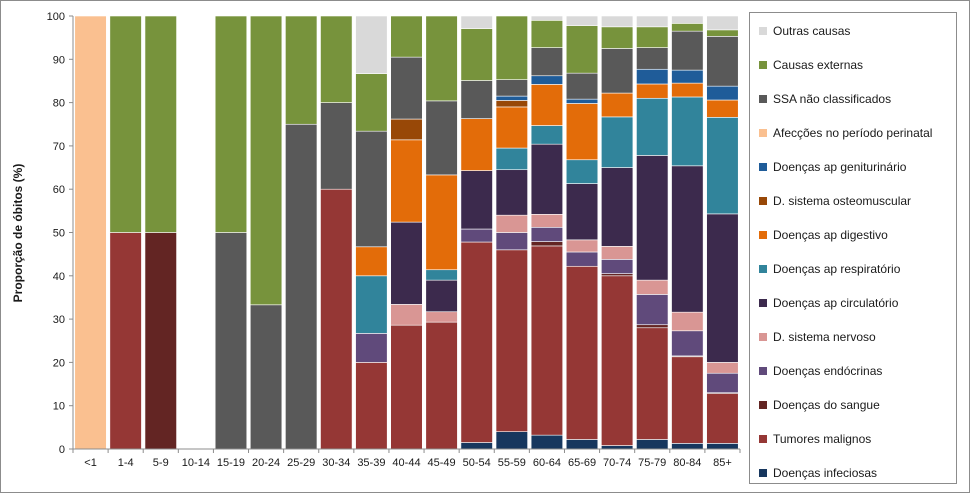 The image size is (970, 493). Describe the element at coordinates (231, 463) in the screenshot. I see `x-tick-label: 15-19` at that location.